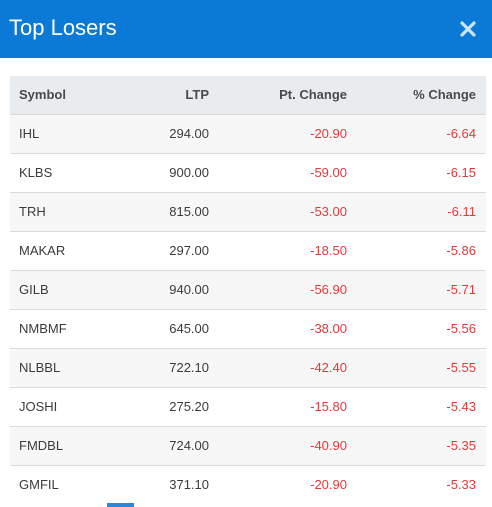 This screenshot has width=492, height=507. I want to click on table-row: NMBMF 645.00 -38.00 -5.56, so click(248, 328).